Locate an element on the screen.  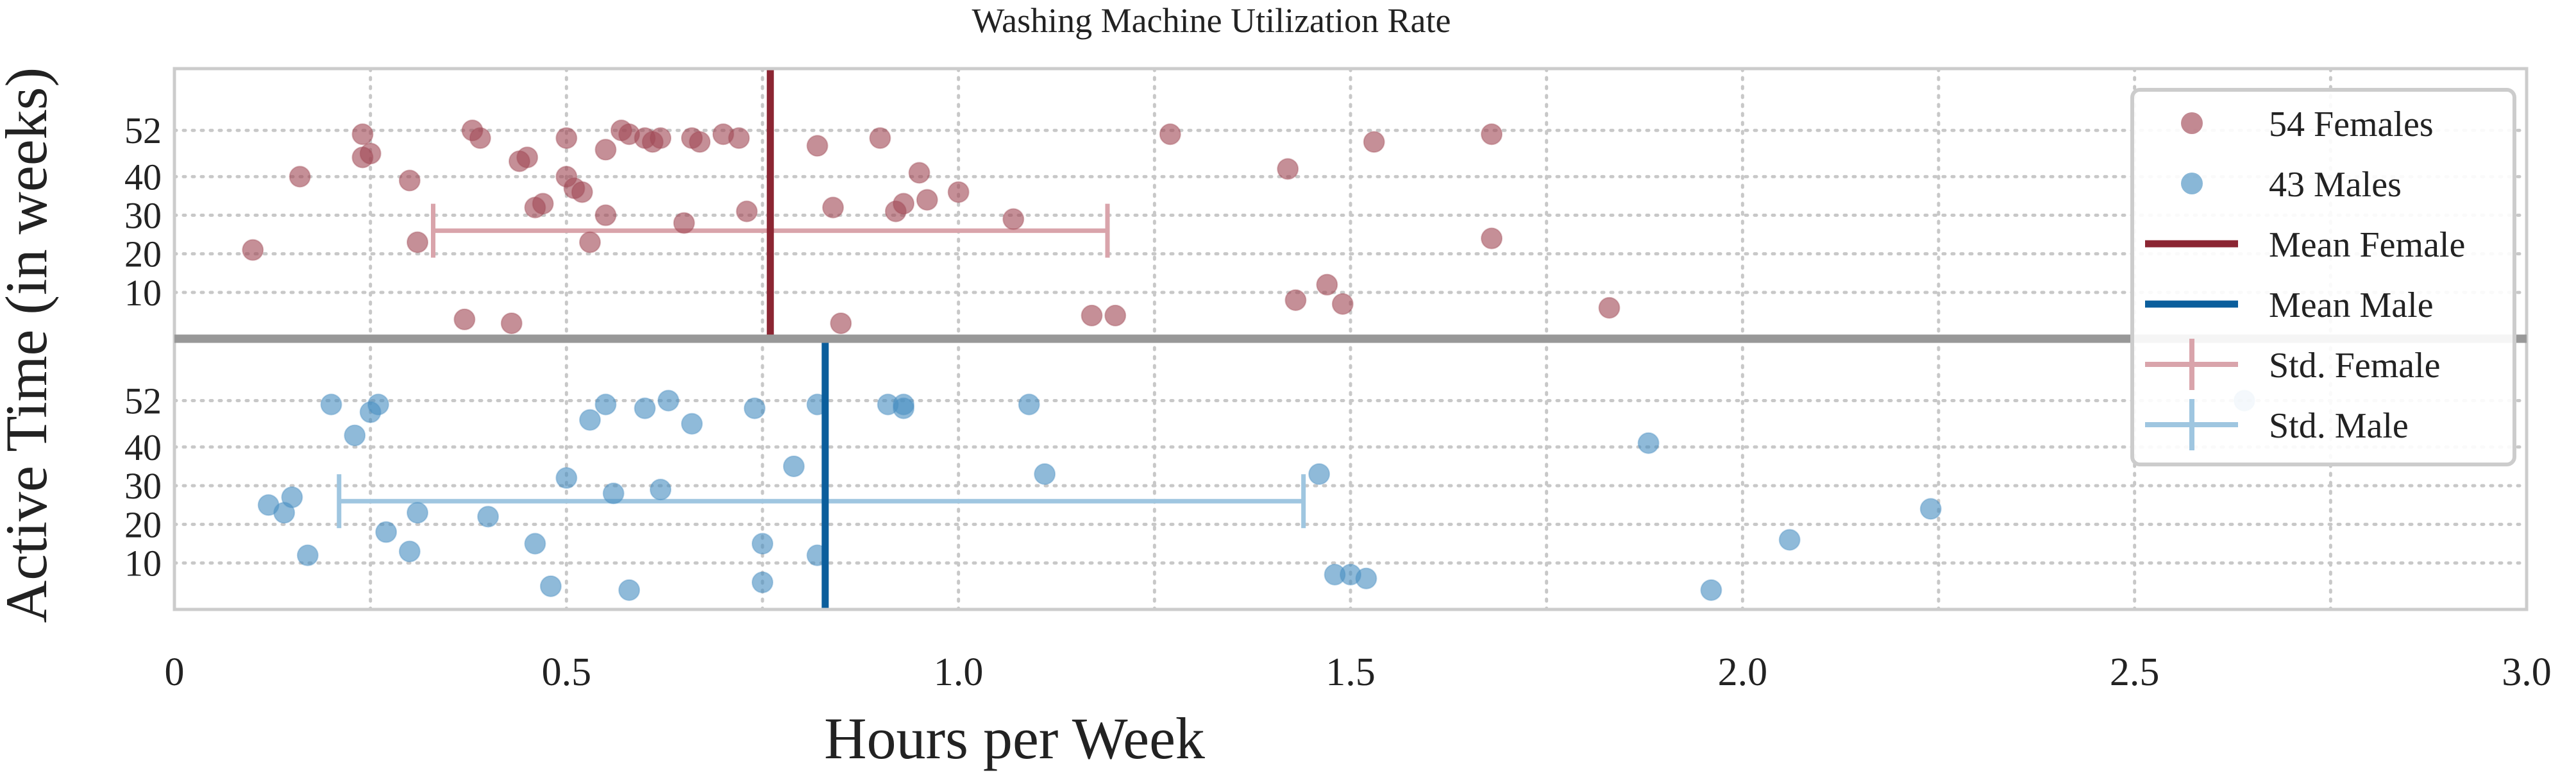
x-tick-label: 2.0 is located at coordinates (1743, 672).